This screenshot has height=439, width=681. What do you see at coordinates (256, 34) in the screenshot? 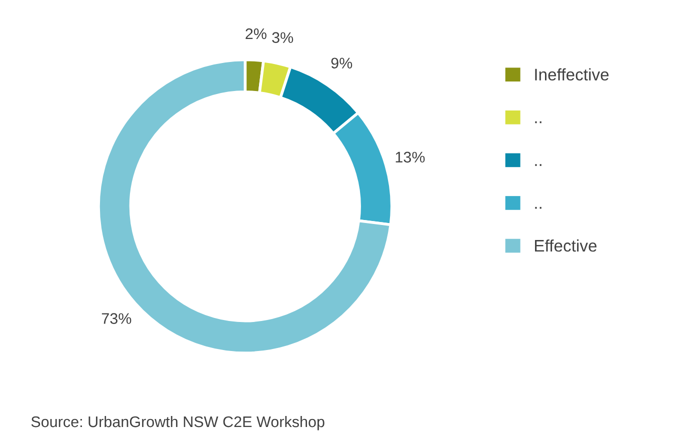
I see `data-label: 2%` at bounding box center [256, 34].